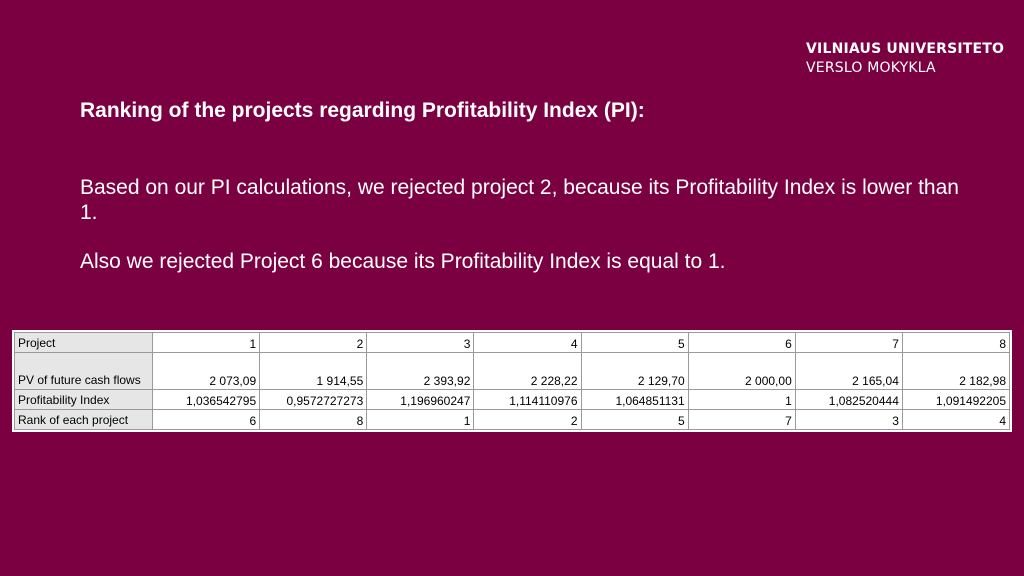 This screenshot has width=1024, height=576. Describe the element at coordinates (848, 371) in the screenshot. I see `table-cell: 2 165,04` at that location.